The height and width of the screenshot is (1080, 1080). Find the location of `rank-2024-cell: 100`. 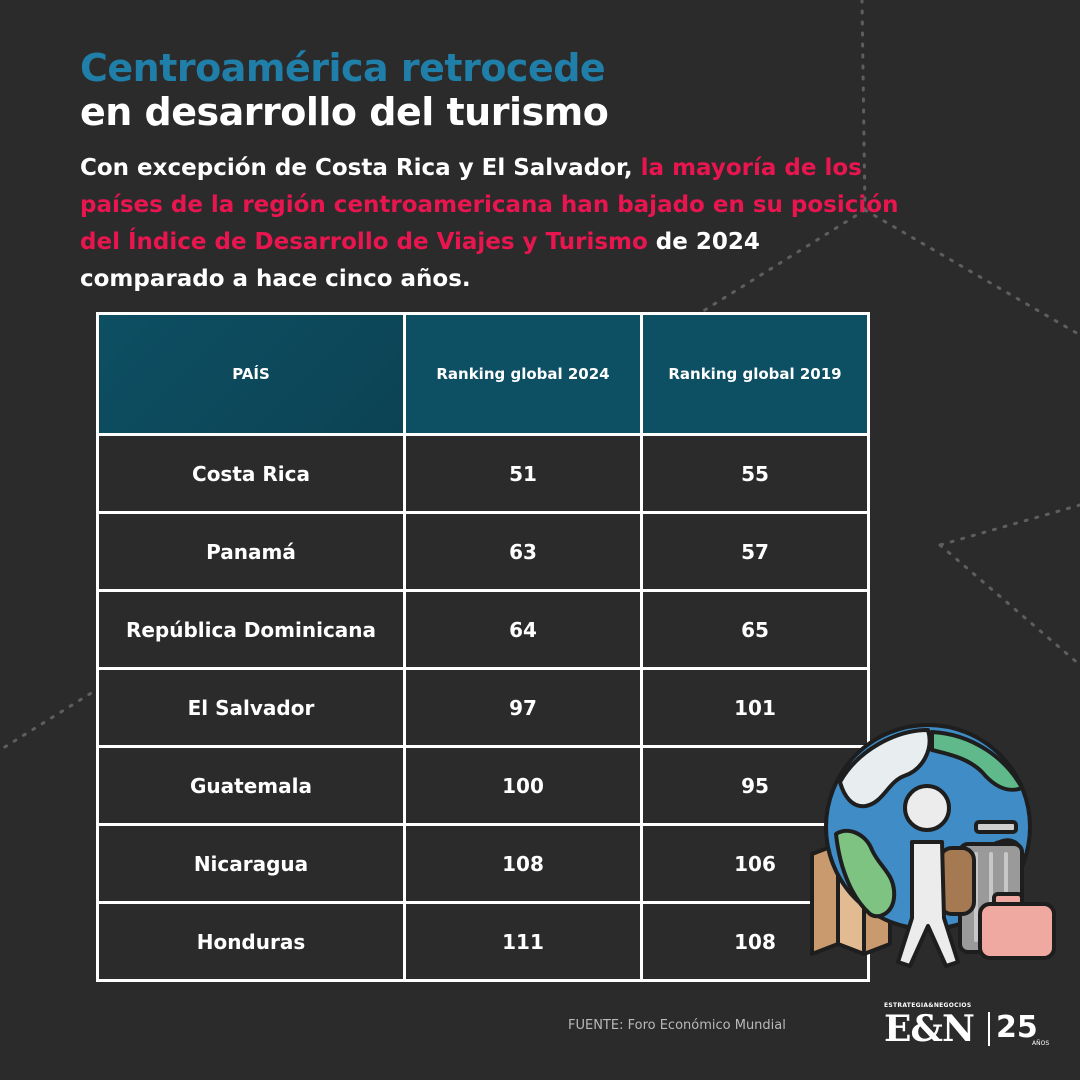

rank-2024-cell: 100 is located at coordinates (523, 785).